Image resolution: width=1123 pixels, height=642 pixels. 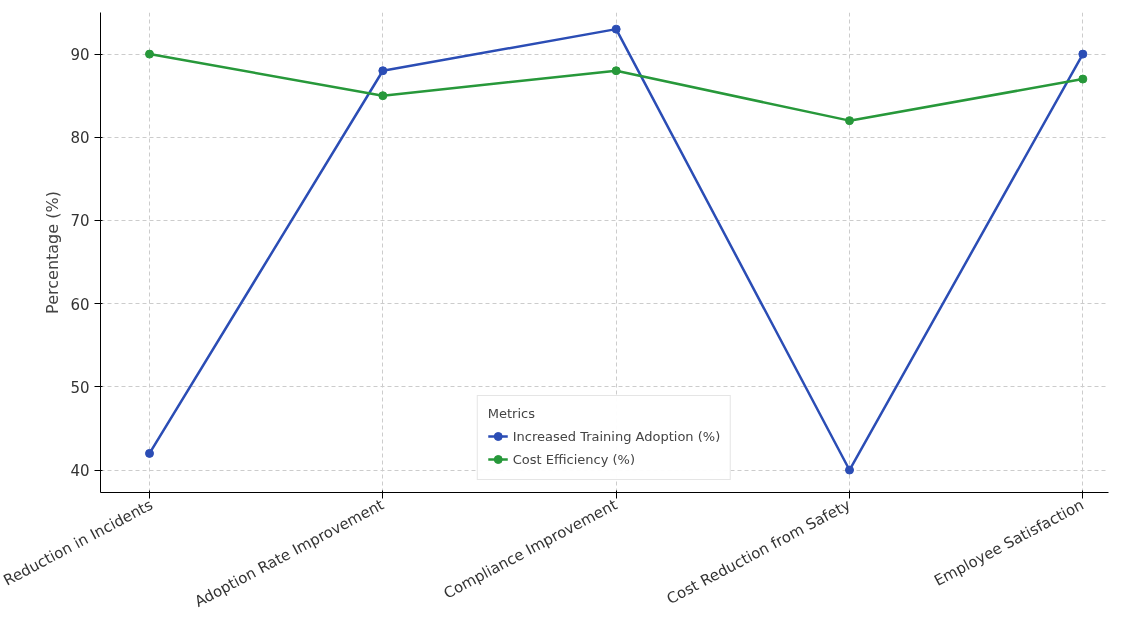 I want to click on legend-label: Increased Training Adoption (%), so click(x=616, y=436).